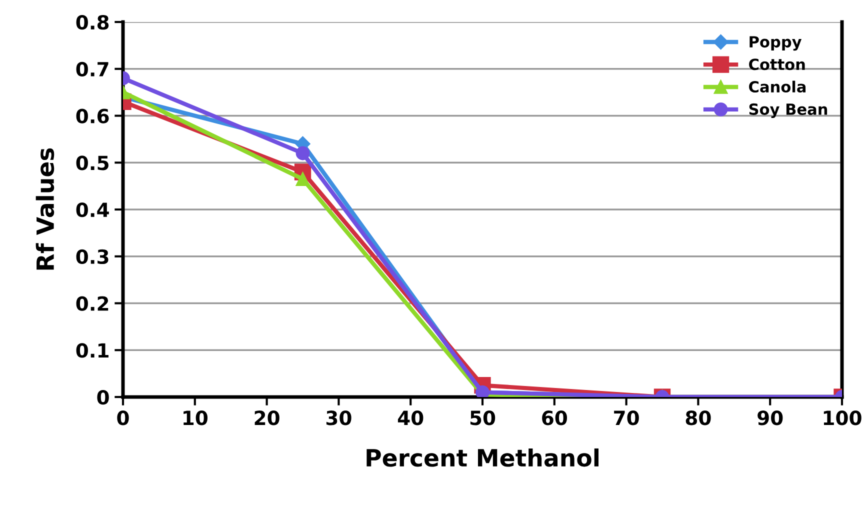 Image resolution: width=867 pixels, height=507 pixels. I want to click on x-tick-label: 70, so click(626, 418).